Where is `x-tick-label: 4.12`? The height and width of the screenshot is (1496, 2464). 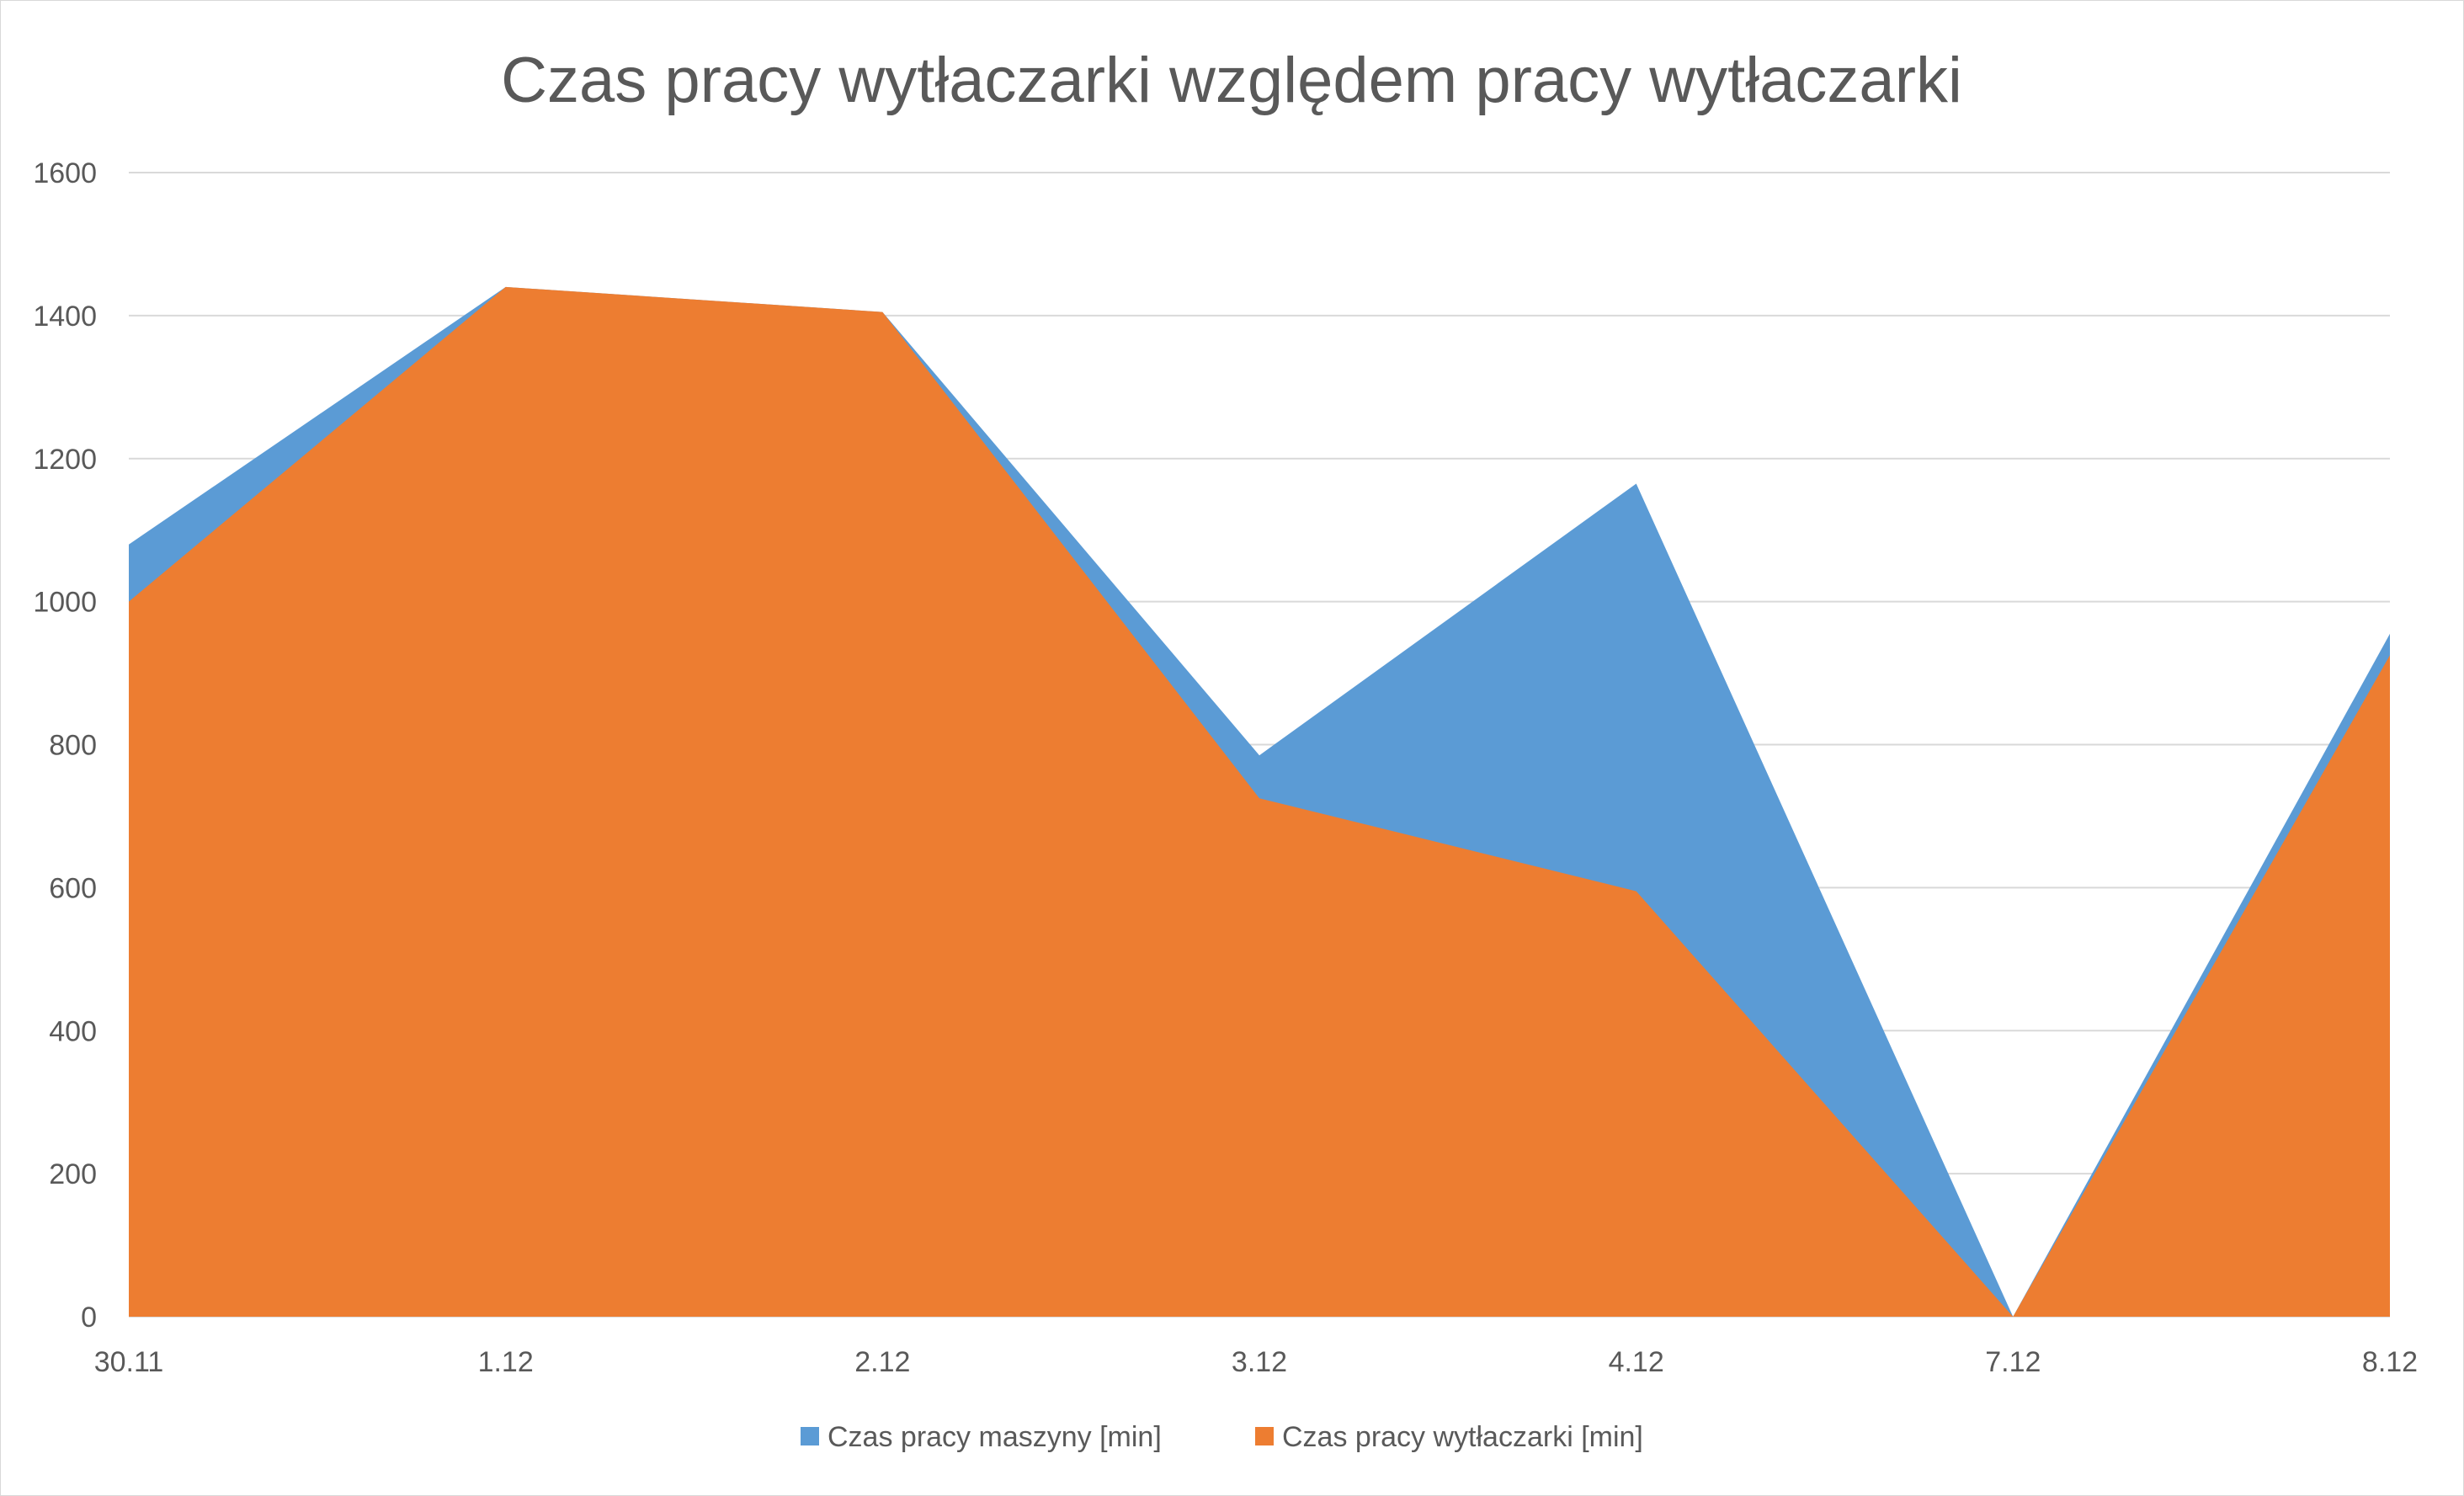 x-tick-label: 4.12 is located at coordinates (1636, 1362).